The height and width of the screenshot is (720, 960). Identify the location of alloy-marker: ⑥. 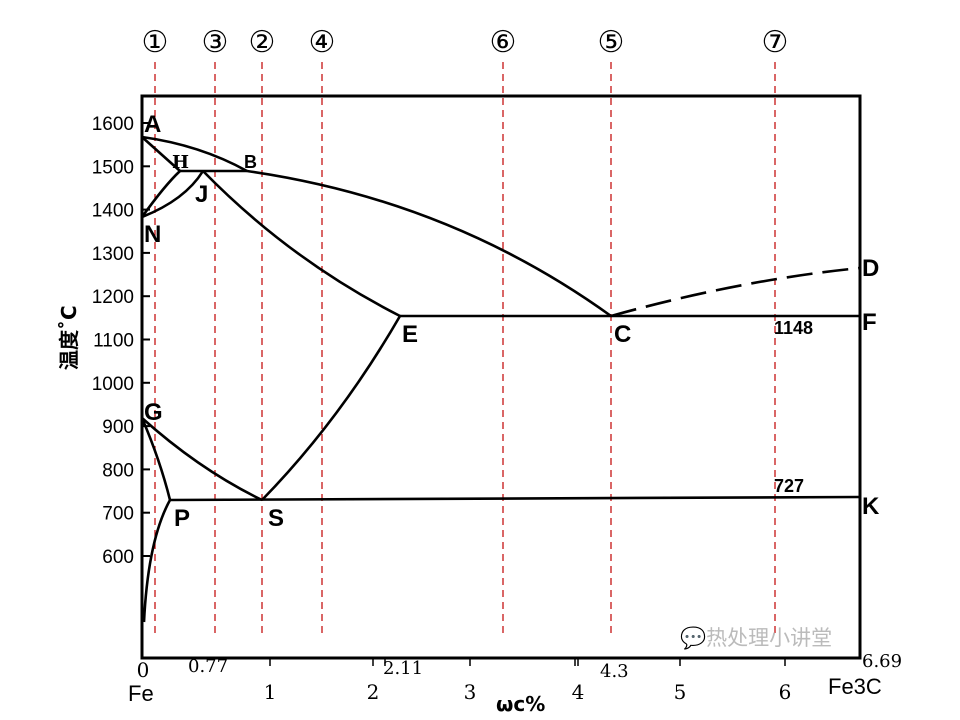
(503, 42).